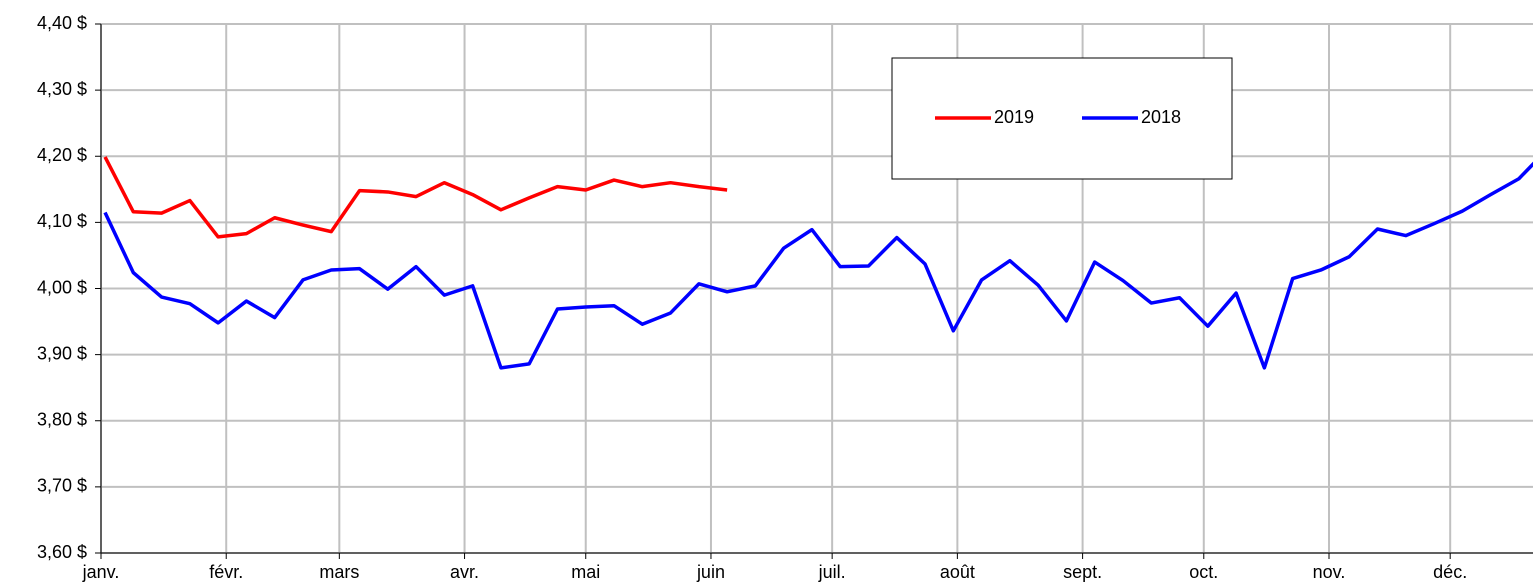  Describe the element at coordinates (957, 572) in the screenshot. I see `x-tick-label: août` at that location.